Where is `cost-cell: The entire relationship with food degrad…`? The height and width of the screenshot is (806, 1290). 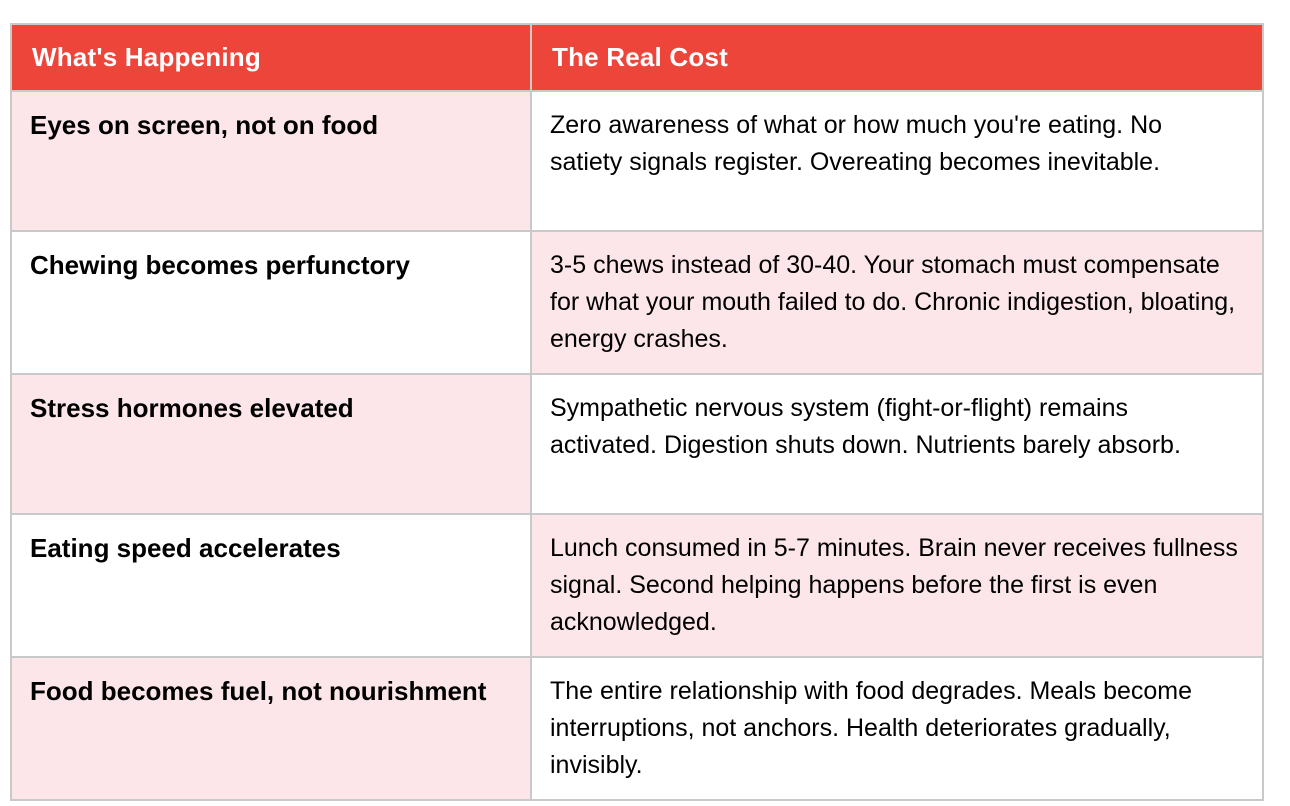 cost-cell: The entire relationship with food degrad… is located at coordinates (897, 728).